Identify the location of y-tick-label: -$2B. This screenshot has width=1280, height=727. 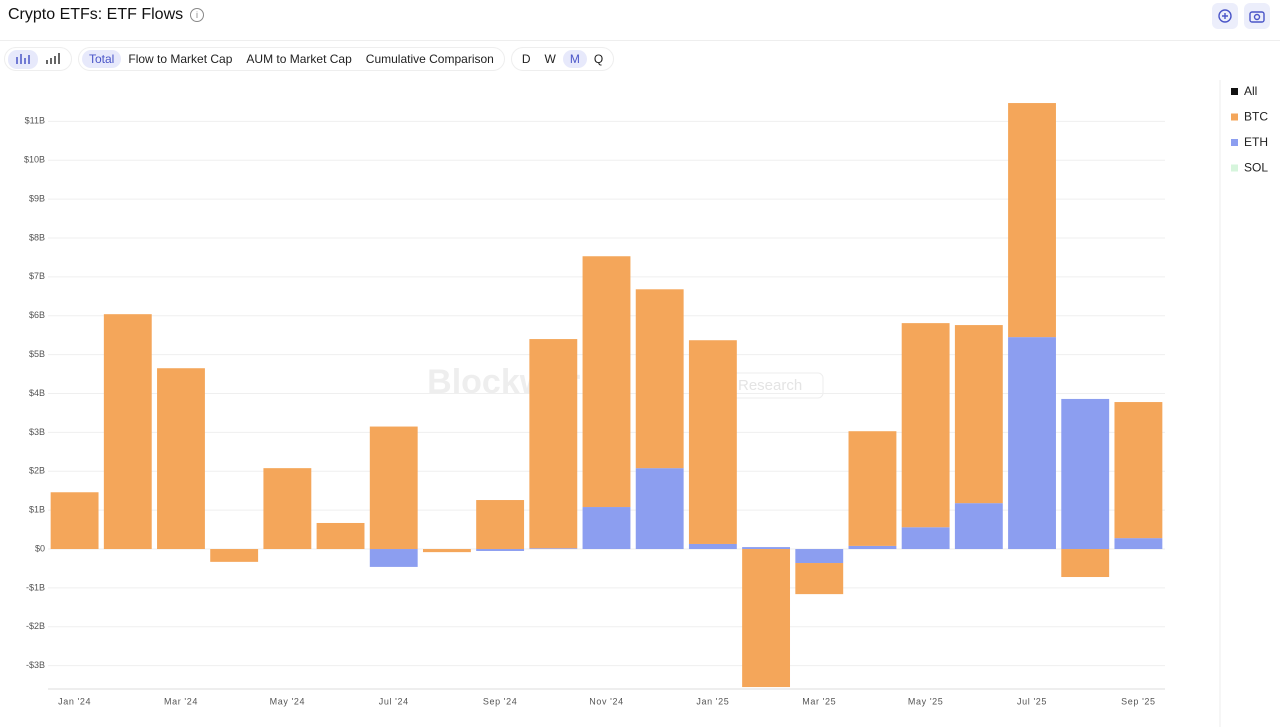
(35, 626).